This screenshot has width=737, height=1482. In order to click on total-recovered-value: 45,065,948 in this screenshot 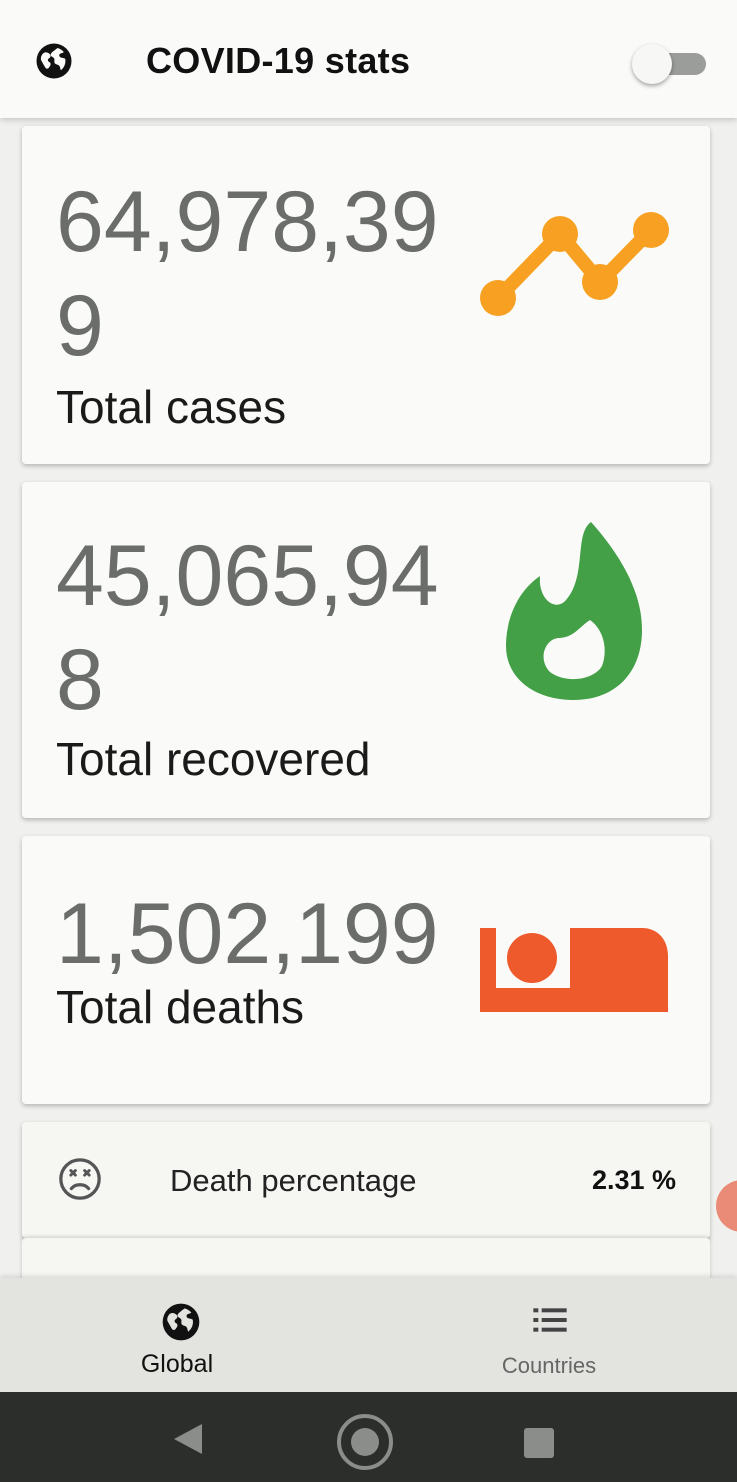, I will do `click(247, 628)`.